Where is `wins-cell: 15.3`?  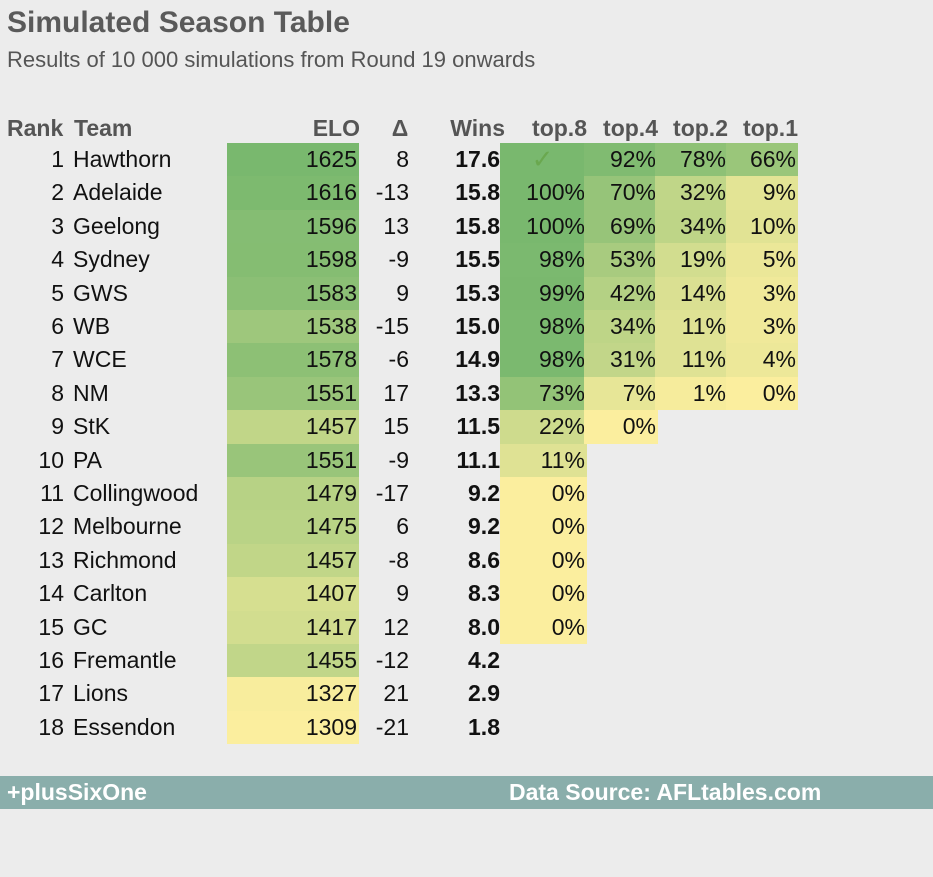 wins-cell: 15.3 is located at coordinates (477, 292).